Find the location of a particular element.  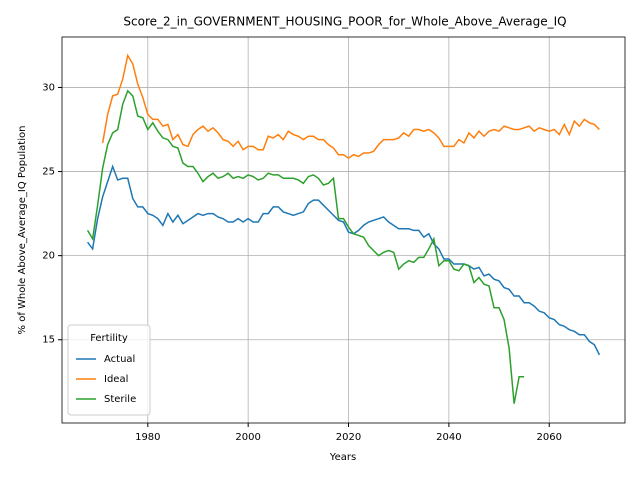

x-tick-label: 2000 is located at coordinates (247, 437).